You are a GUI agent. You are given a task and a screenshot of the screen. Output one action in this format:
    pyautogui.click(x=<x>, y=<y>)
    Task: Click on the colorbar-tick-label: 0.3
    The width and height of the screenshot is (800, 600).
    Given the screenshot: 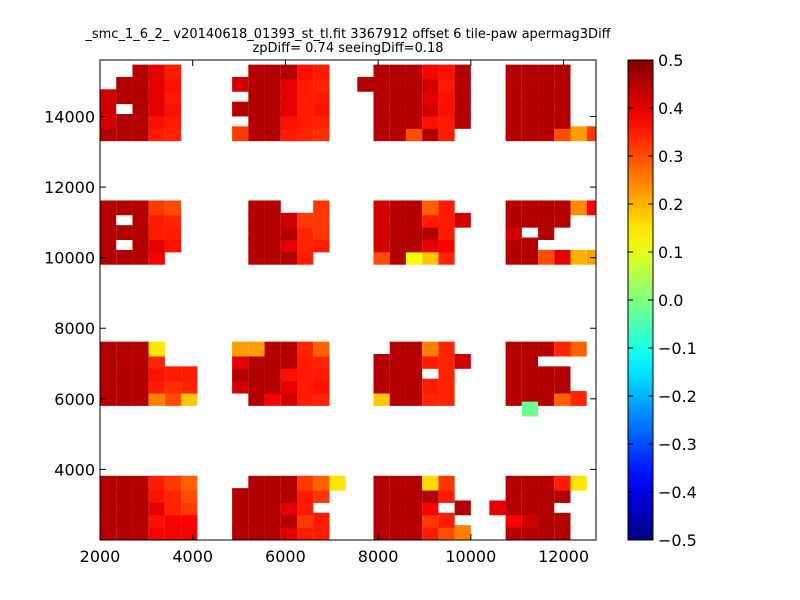 What is the action you would take?
    pyautogui.click(x=670, y=156)
    